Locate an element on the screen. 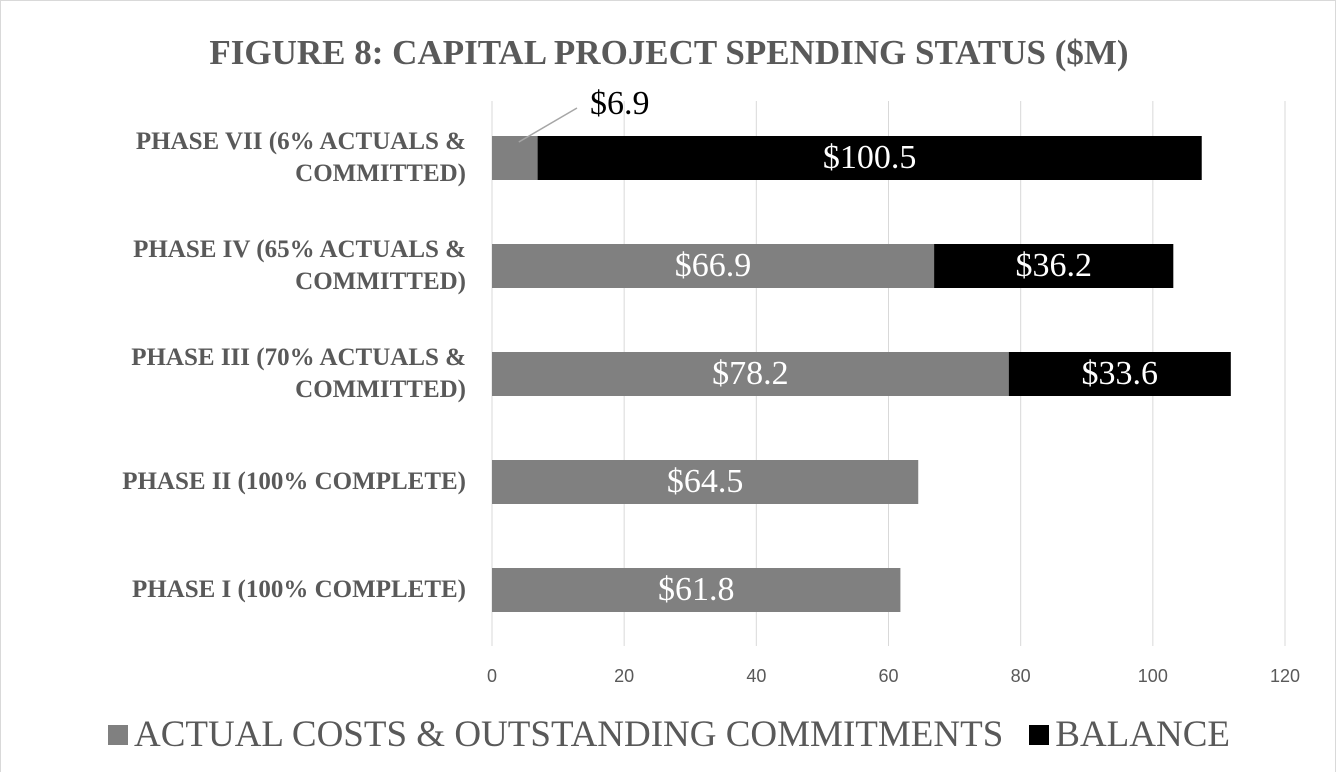  legend-label: ACTUAL COSTS & OUTSTANDING COMMITMENTS is located at coordinates (568, 734).